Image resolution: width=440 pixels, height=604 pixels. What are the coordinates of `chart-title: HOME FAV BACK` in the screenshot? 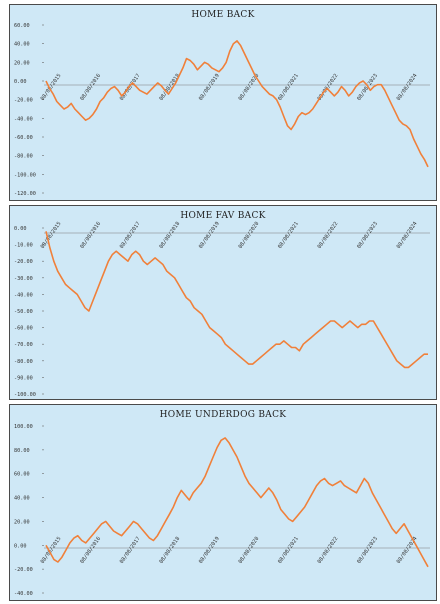 It's located at (223, 216).